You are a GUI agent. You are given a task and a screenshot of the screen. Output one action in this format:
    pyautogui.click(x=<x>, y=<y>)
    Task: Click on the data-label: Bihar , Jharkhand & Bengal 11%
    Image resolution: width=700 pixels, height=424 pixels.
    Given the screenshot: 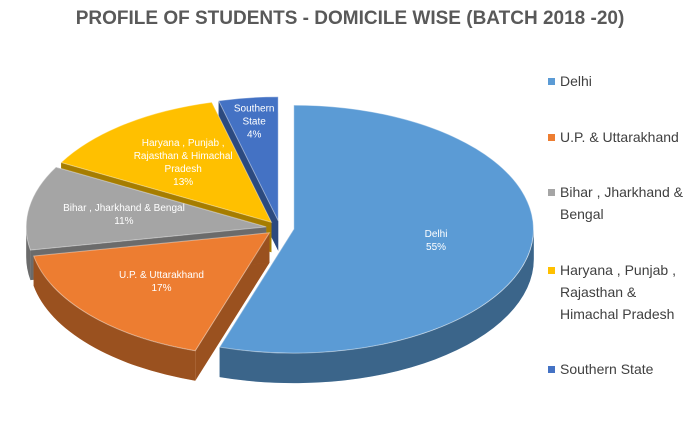 What is the action you would take?
    pyautogui.click(x=124, y=215)
    